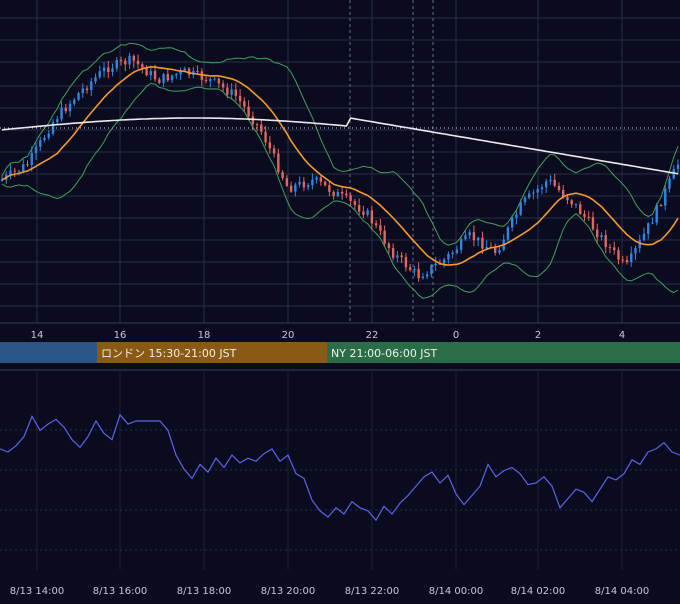 Image resolution: width=680 pixels, height=604 pixels. What do you see at coordinates (37, 335) in the screenshot?
I see `x-tick-label: 14` at bounding box center [37, 335].